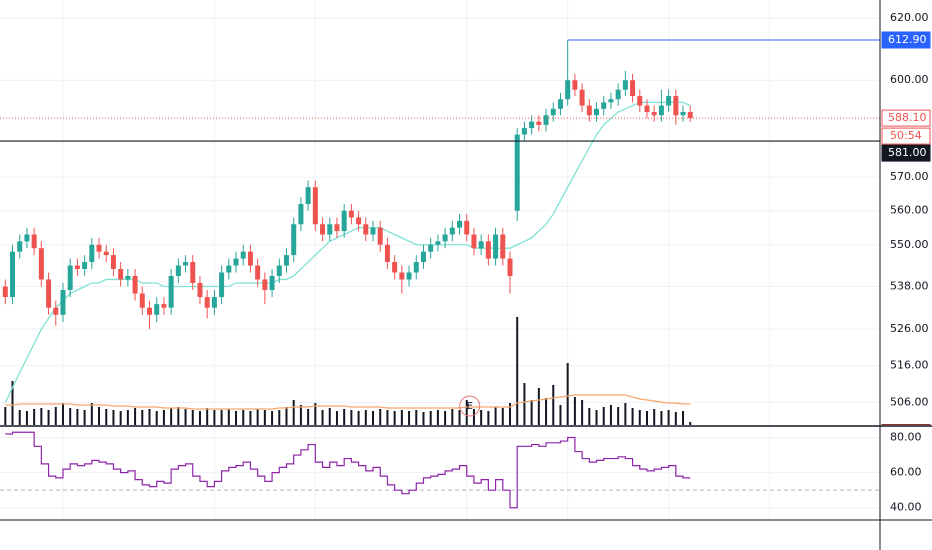 Image resolution: width=932 pixels, height=550 pixels. Describe the element at coordinates (907, 39) in the screenshot. I see `price-tag-label: 612.90` at that location.